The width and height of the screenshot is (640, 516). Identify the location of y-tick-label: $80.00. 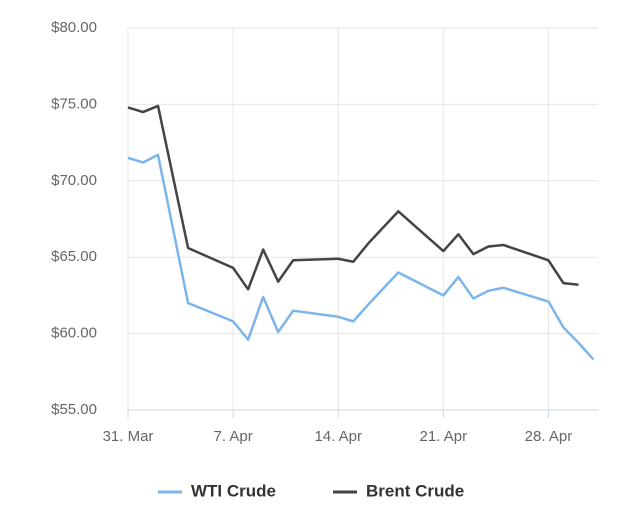
(74, 27).